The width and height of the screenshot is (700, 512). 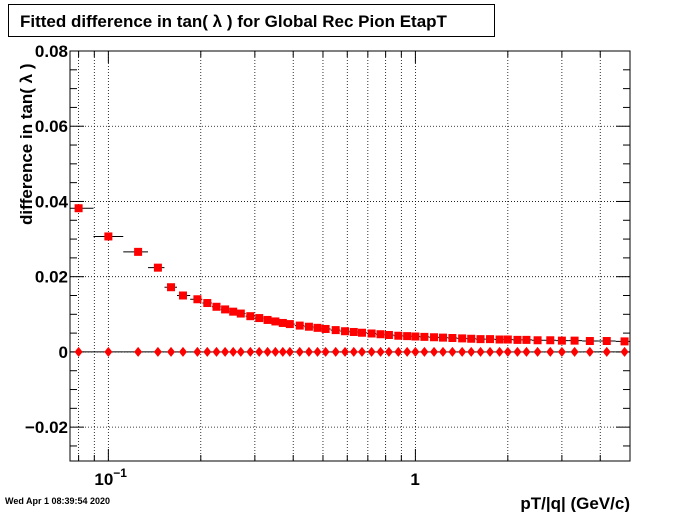 I want to click on y-tick-label: −0.02, so click(x=46, y=427).